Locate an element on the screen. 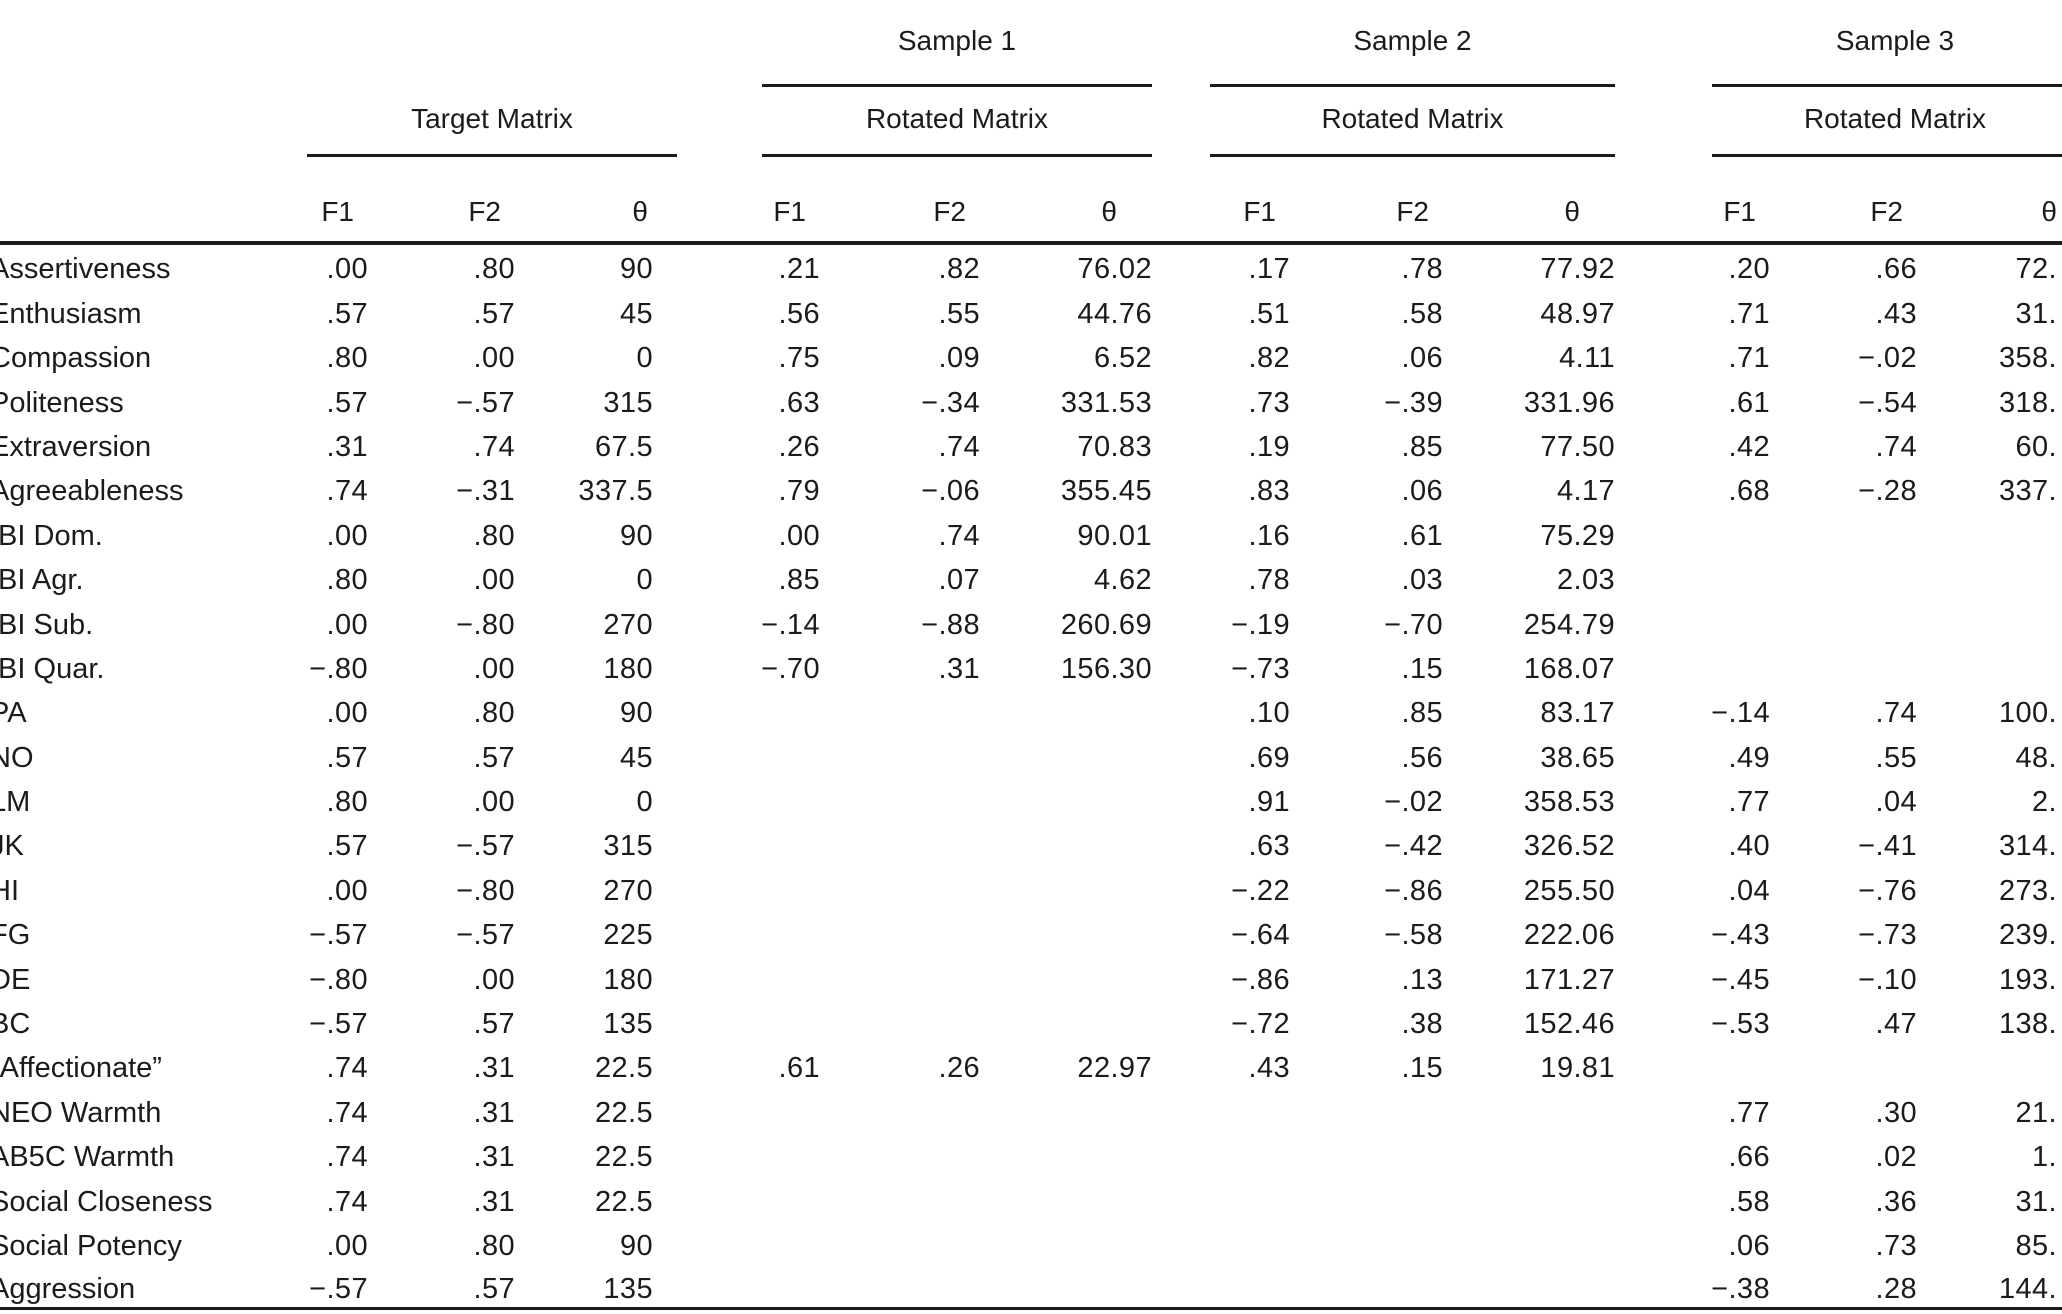 The width and height of the screenshot is (2062, 1314). row-label-text: Aggression is located at coordinates (68, 1288).